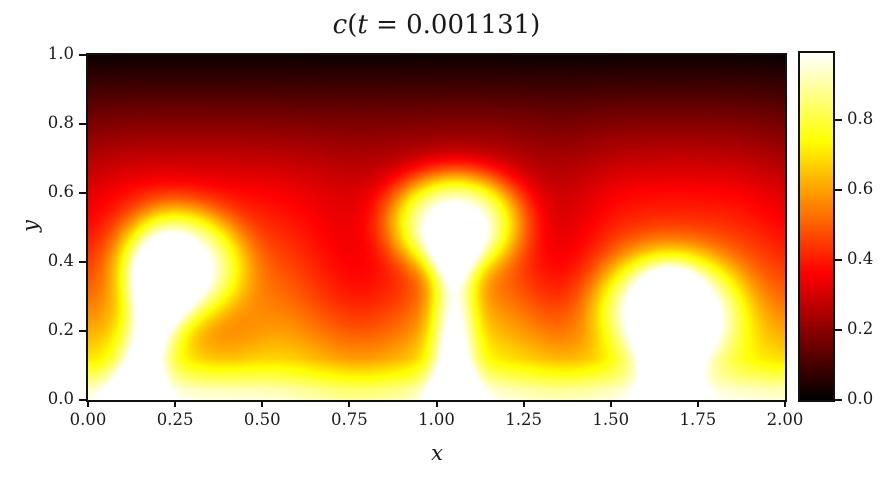 The image size is (890, 481). I want to click on colorbar-tick-label: 0.8, so click(860, 118).